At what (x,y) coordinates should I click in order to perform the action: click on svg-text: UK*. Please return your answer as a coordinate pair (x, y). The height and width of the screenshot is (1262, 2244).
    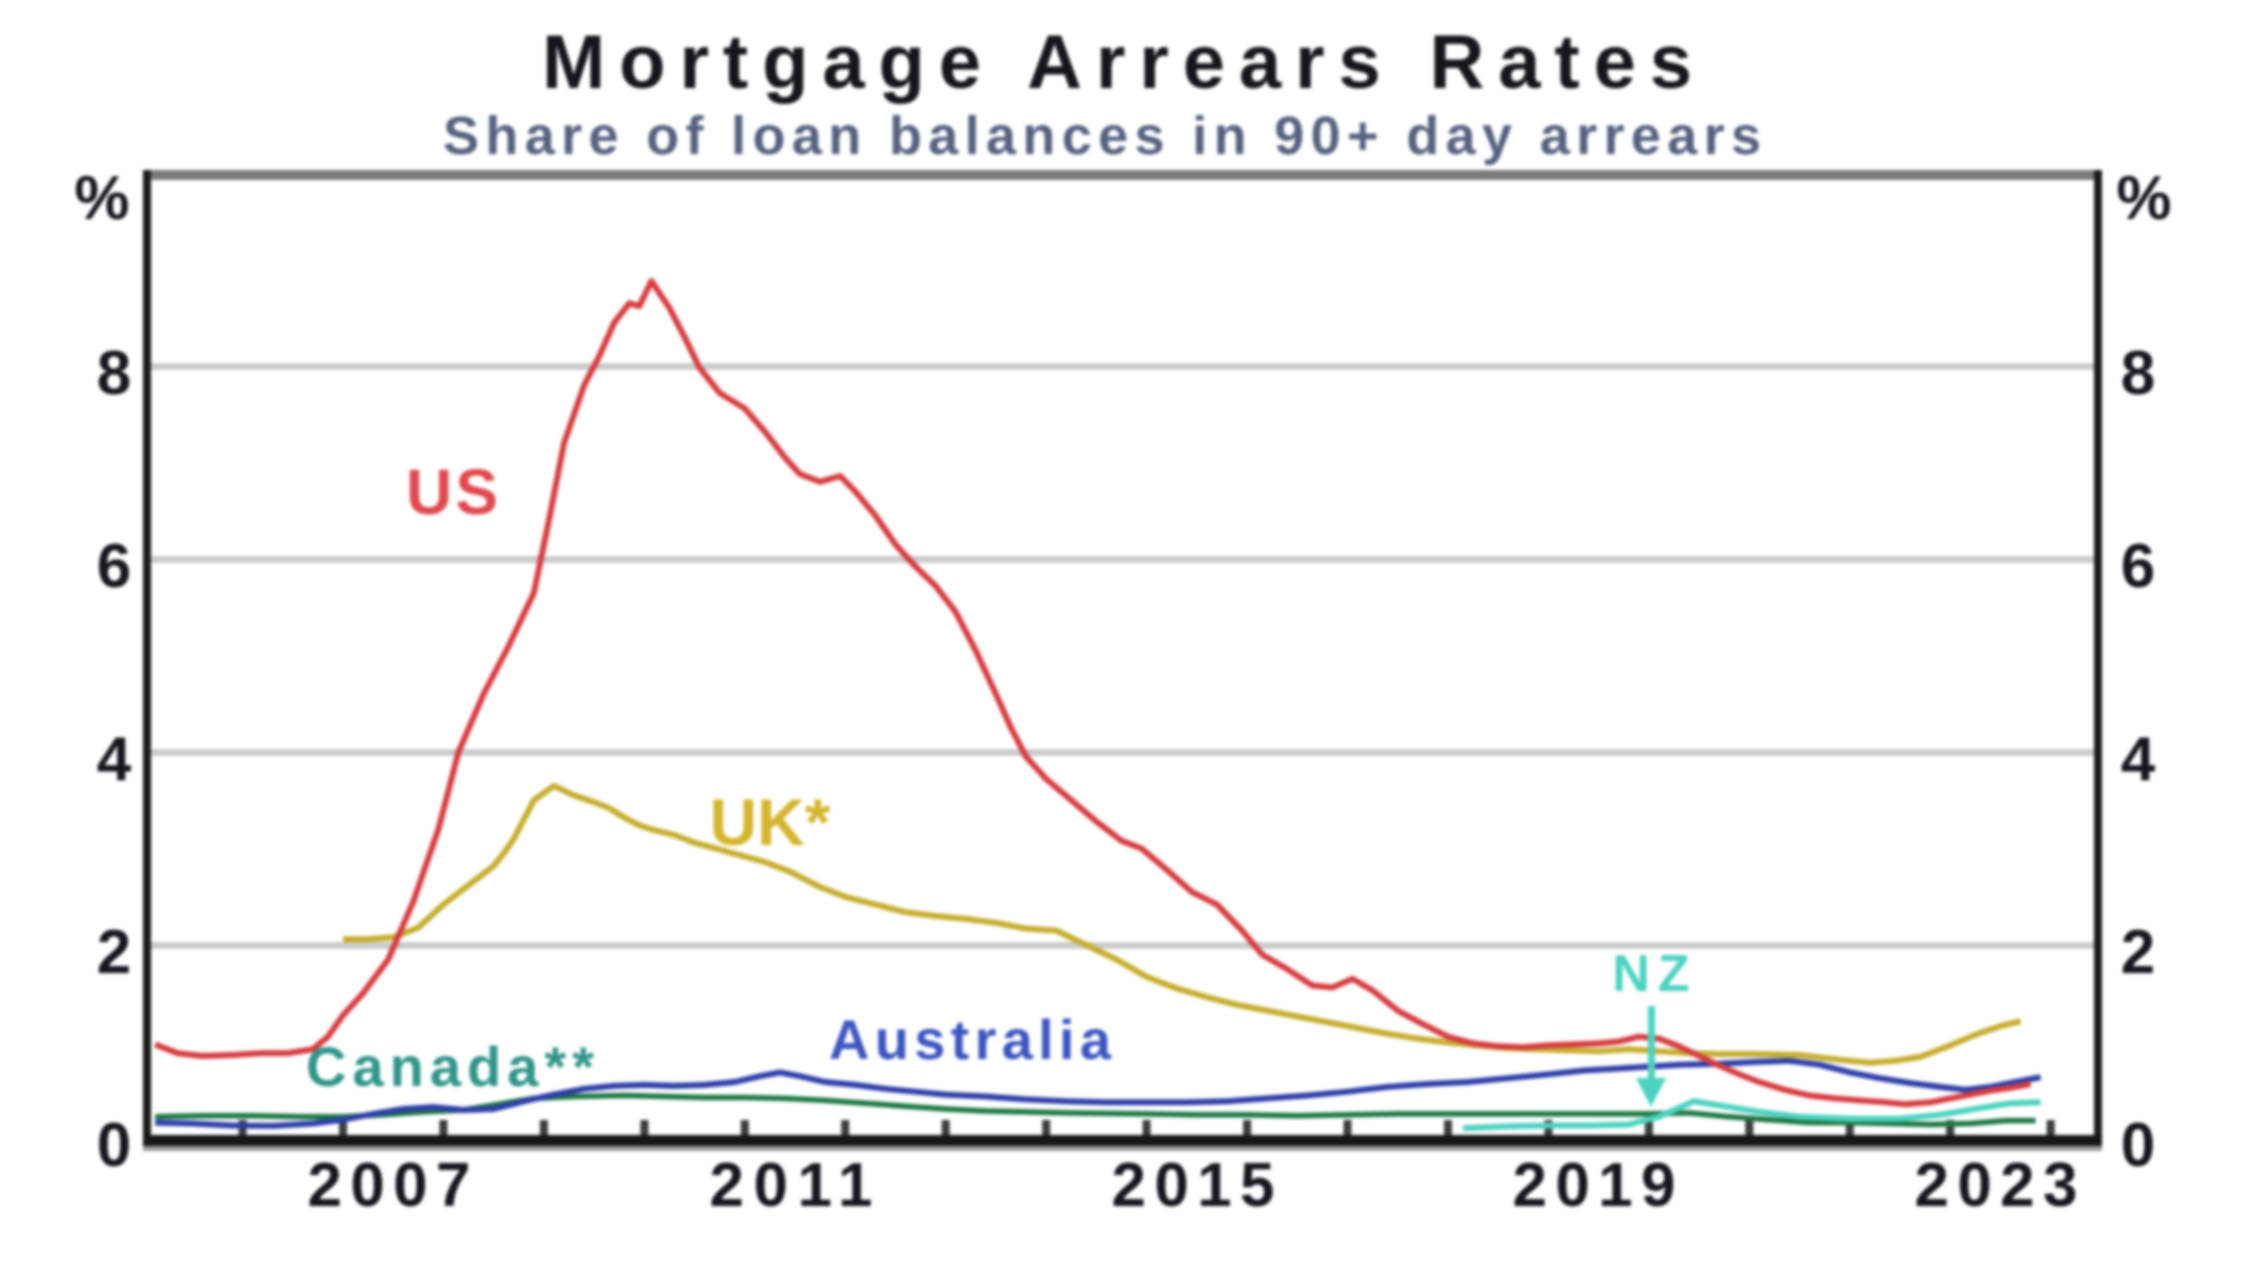
    Looking at the image, I should click on (769, 822).